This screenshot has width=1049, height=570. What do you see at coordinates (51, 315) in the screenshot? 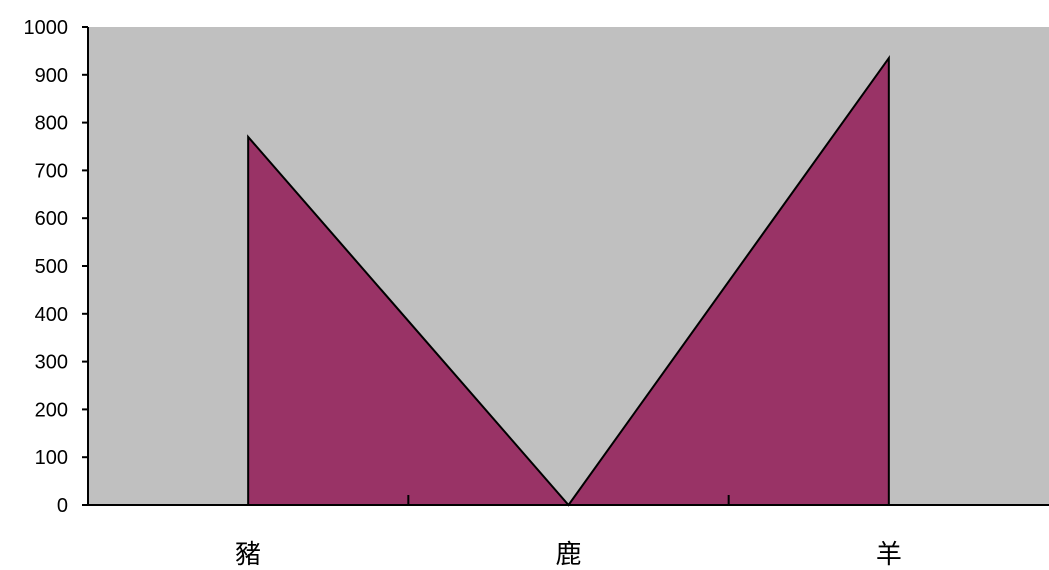
I see `y-tick-label-400: 400` at bounding box center [51, 315].